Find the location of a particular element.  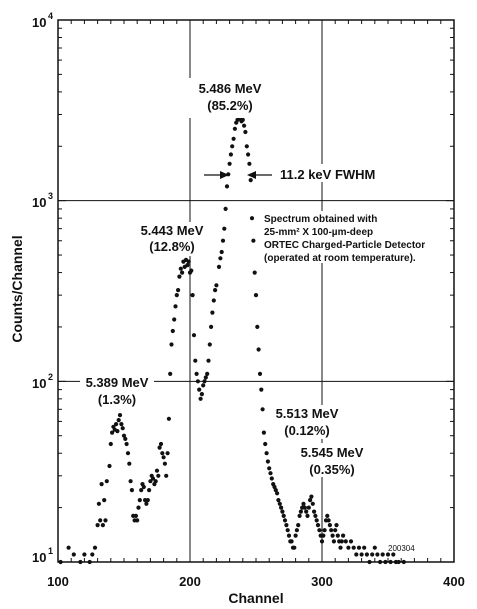

detector-note-line-4: (operated at room temperature). is located at coordinates (340, 258).